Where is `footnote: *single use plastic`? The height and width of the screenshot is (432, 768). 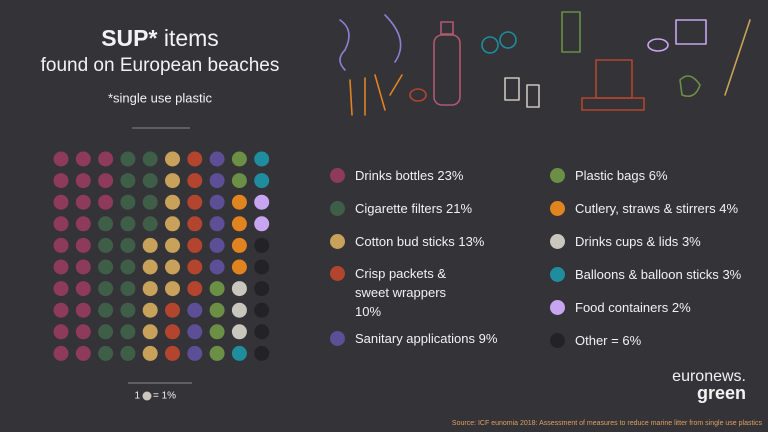 footnote: *single use plastic is located at coordinates (160, 97).